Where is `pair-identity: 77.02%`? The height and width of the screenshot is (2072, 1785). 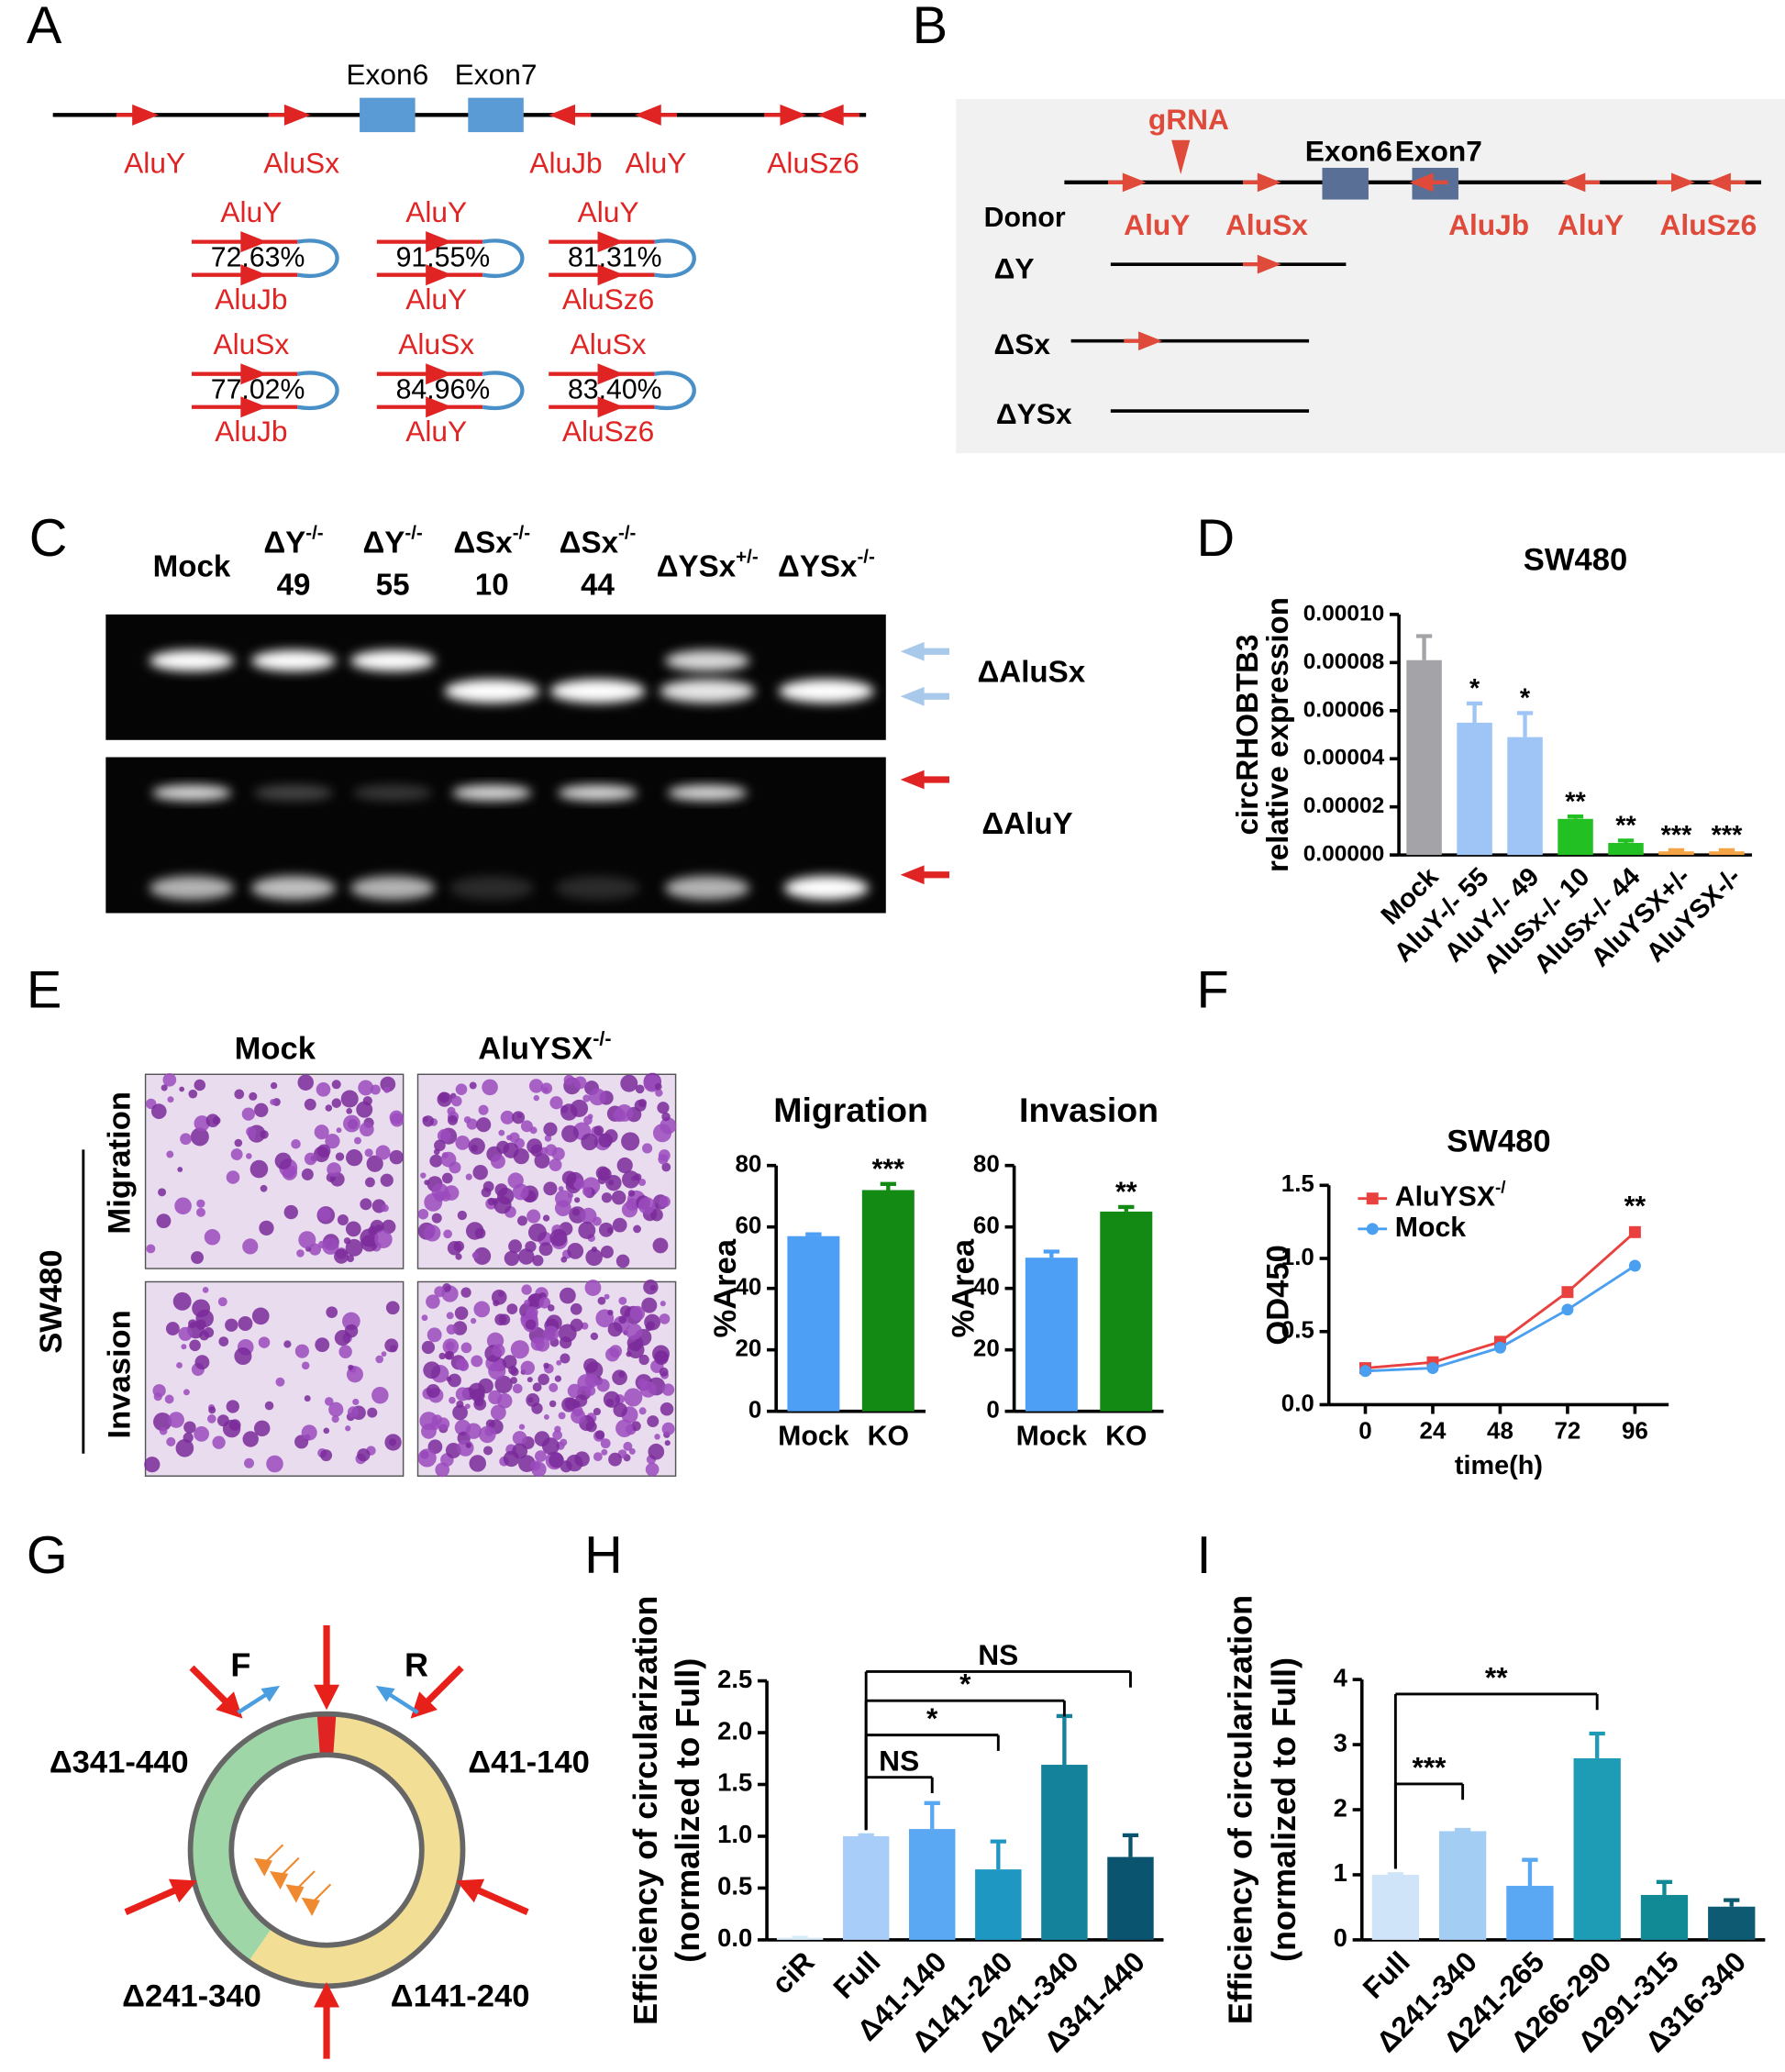
pair-identity: 77.02% is located at coordinates (258, 389).